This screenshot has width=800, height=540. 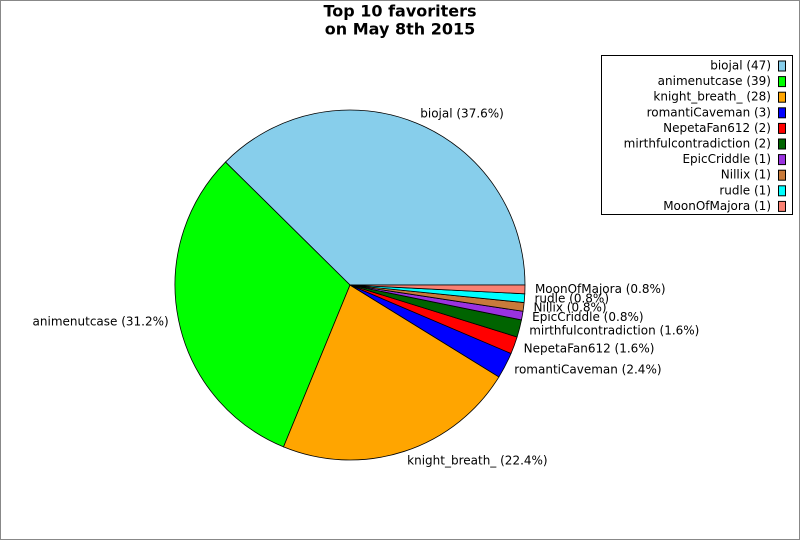 What do you see at coordinates (614, 331) in the screenshot?
I see `slice-label: mirthfulcontradiction (1.6%)` at bounding box center [614, 331].